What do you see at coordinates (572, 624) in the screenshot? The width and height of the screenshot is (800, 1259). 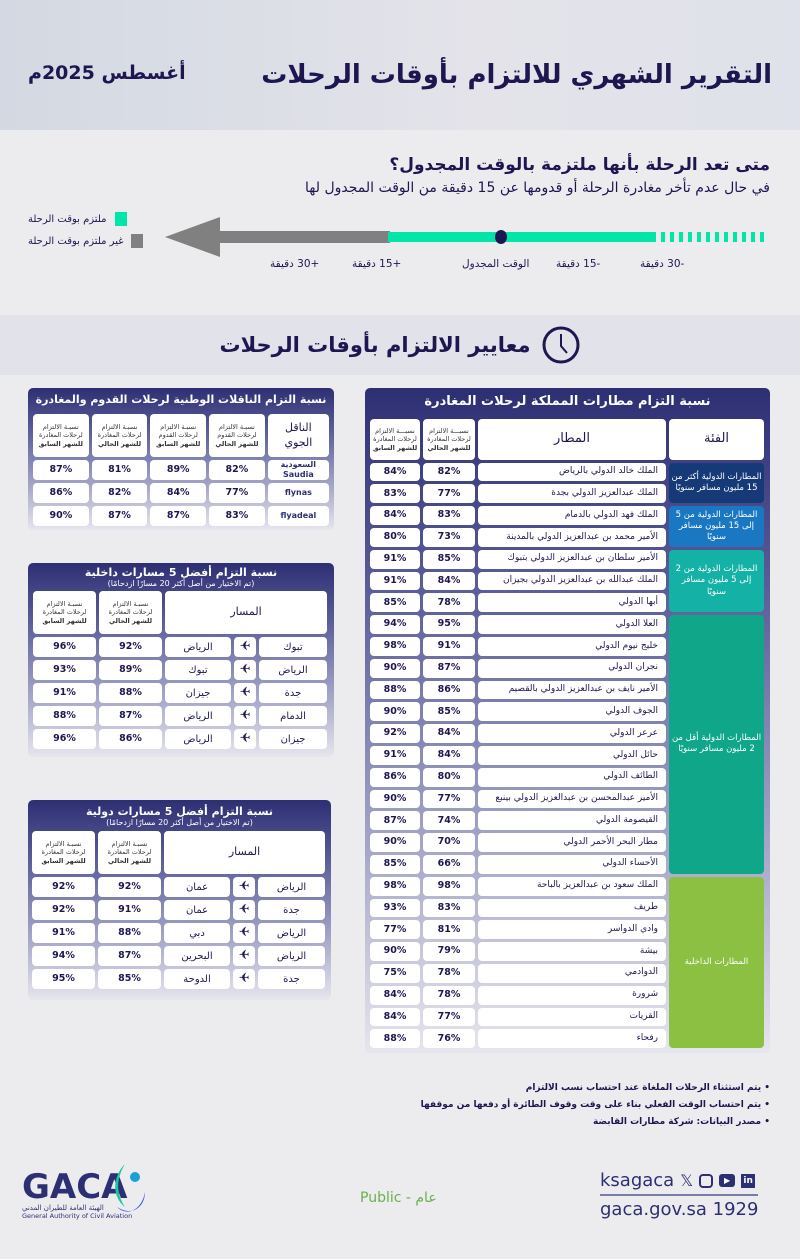 I see `airport-name: العلا الدولي` at bounding box center [572, 624].